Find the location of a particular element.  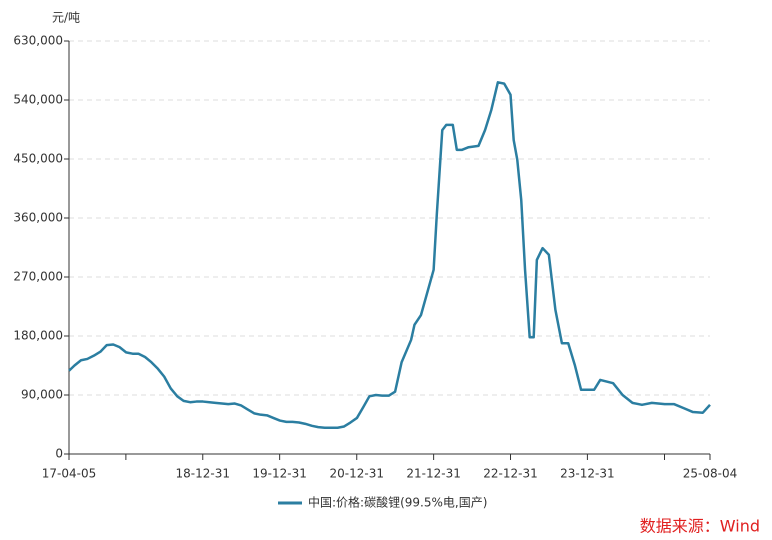

x-tick-label: 21-12-31 is located at coordinates (433, 474).